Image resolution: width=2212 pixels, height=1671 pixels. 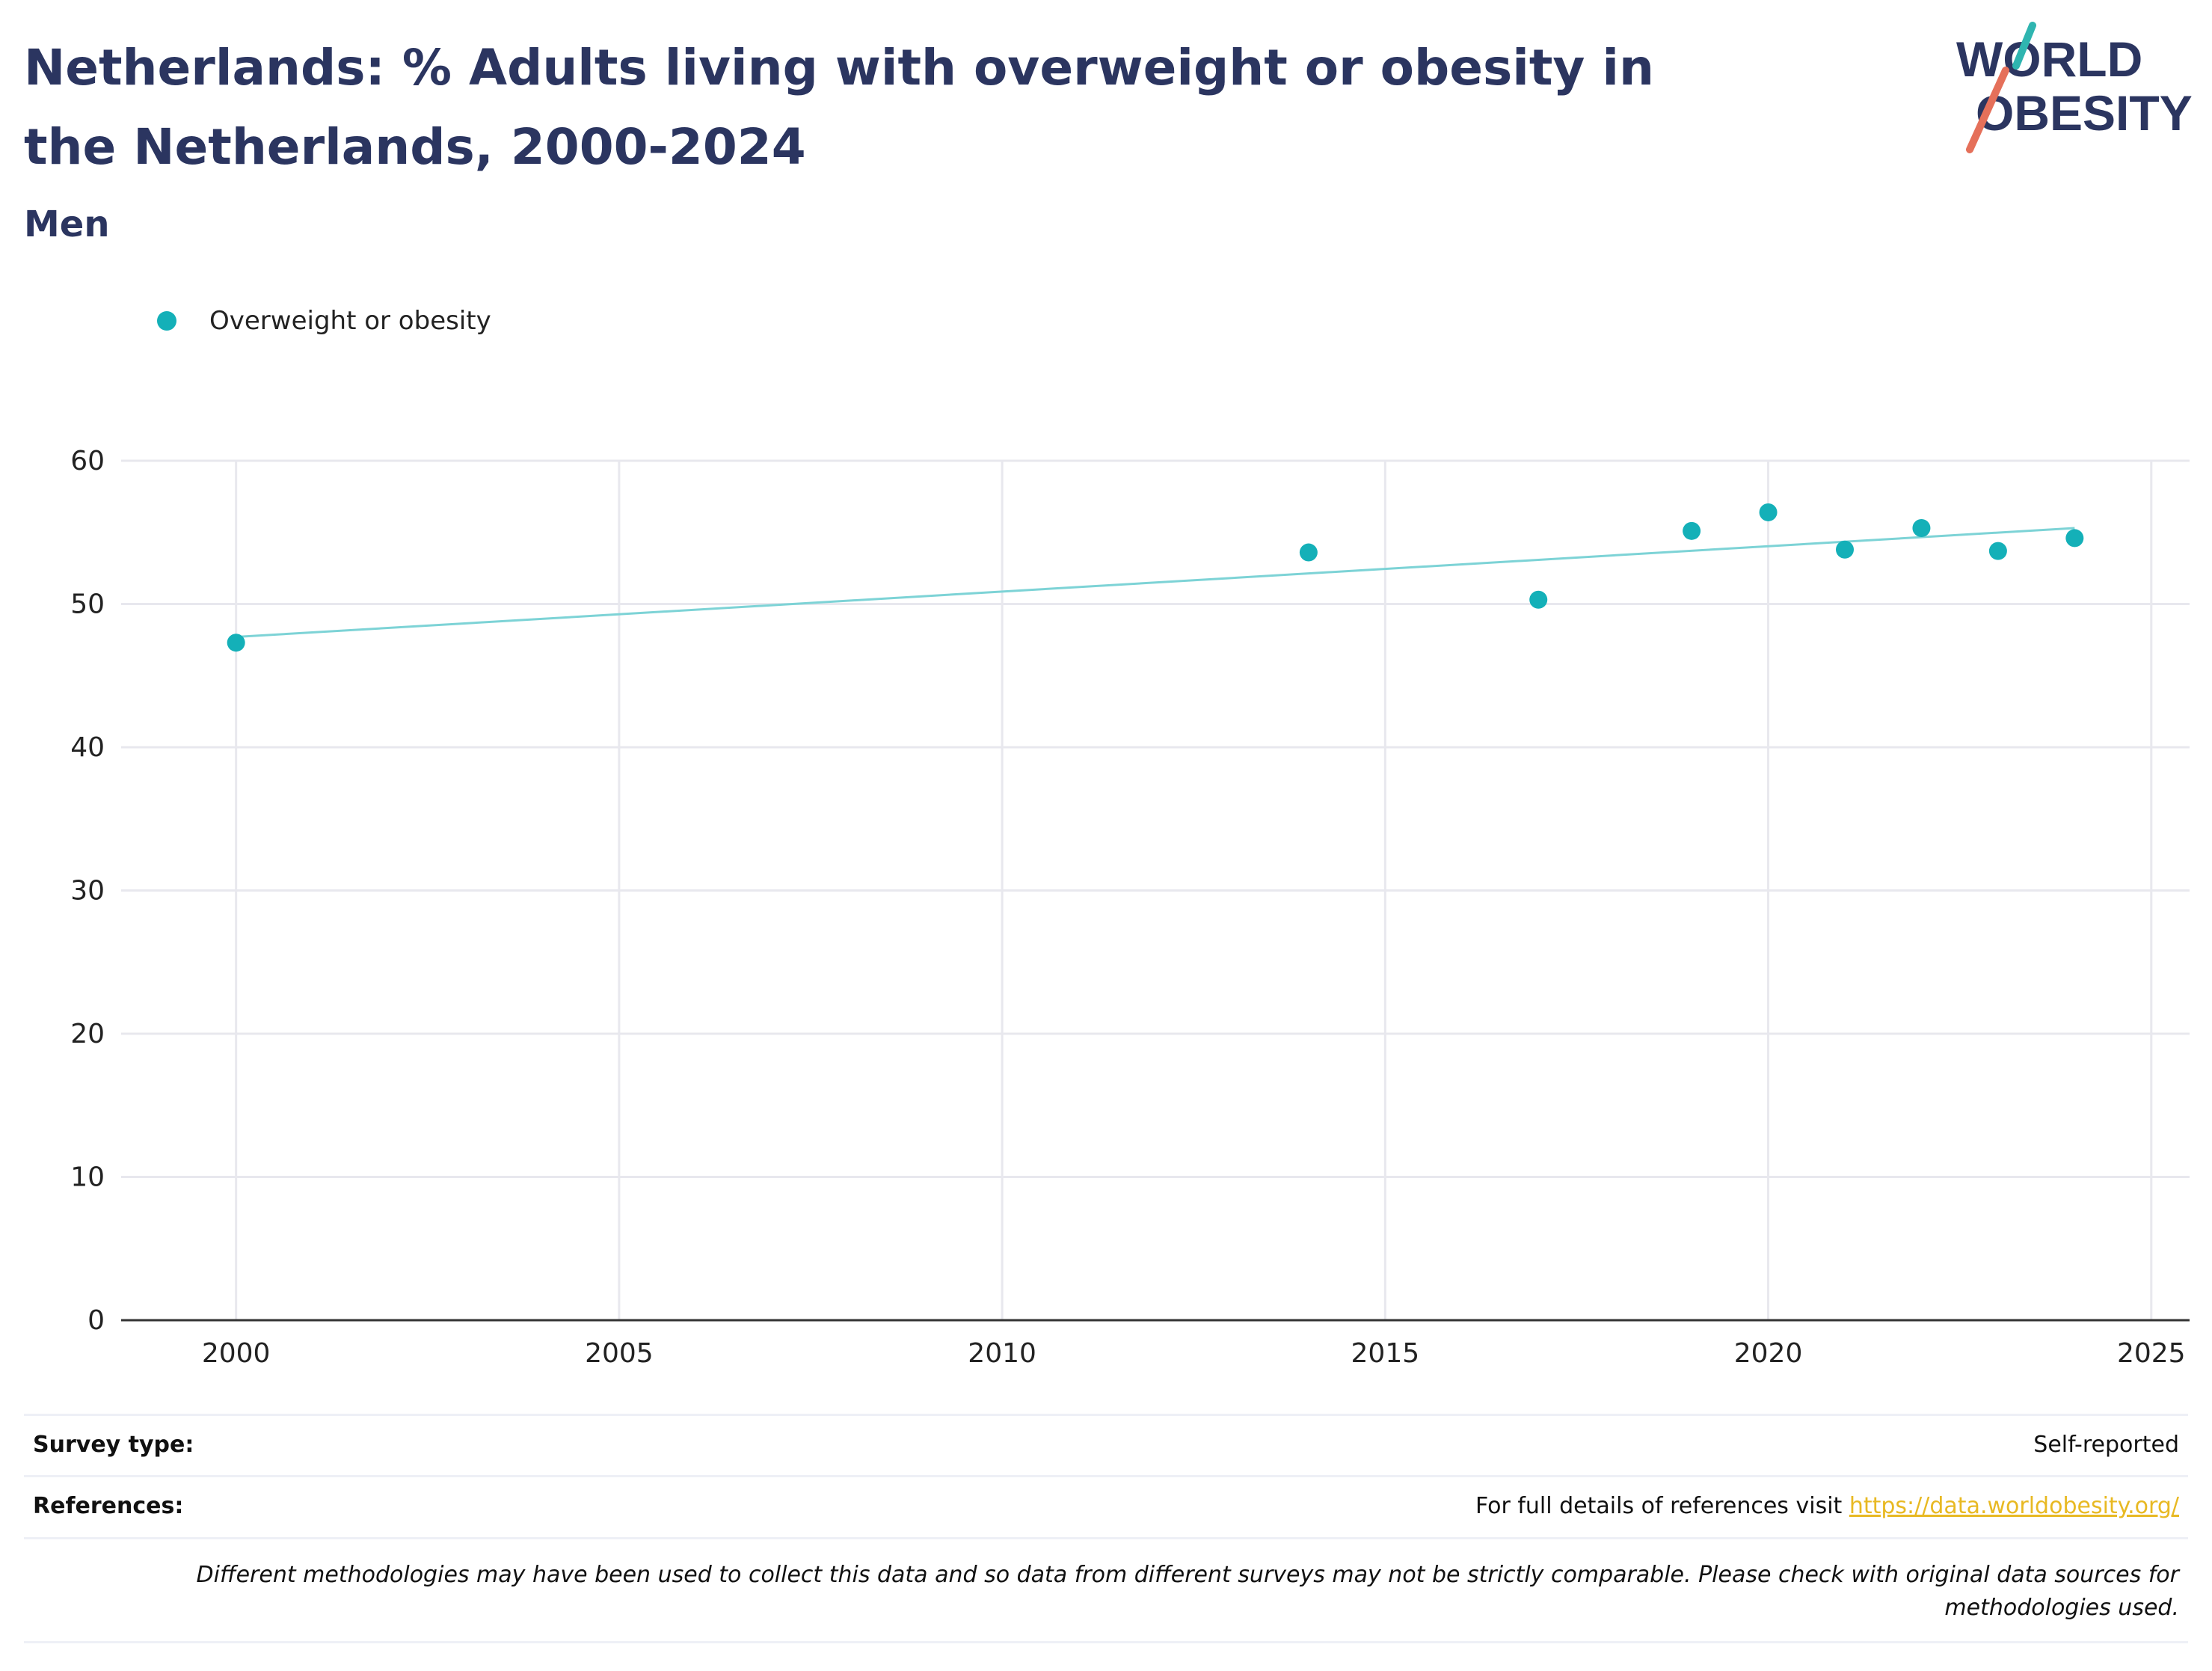 I want to click on y-tick-label: 10, so click(x=87, y=1177).